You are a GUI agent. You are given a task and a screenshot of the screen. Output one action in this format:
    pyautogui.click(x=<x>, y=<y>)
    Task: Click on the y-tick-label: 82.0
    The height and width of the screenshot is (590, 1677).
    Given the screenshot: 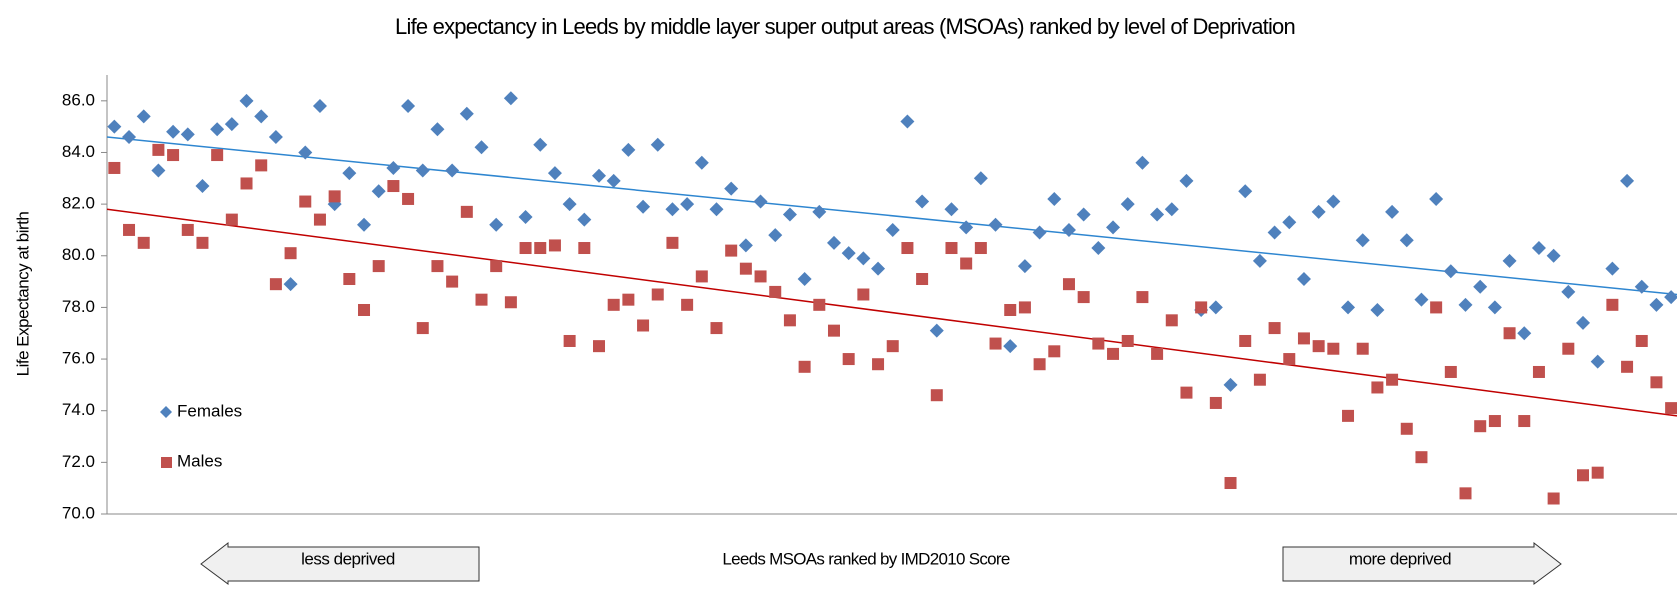 What is the action you would take?
    pyautogui.click(x=78, y=203)
    